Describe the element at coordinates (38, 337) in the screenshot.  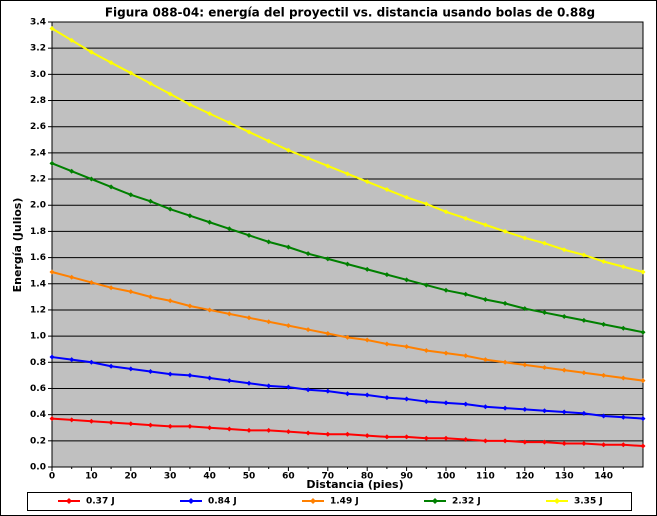
I see `y-tick-label: 1.0` at that location.